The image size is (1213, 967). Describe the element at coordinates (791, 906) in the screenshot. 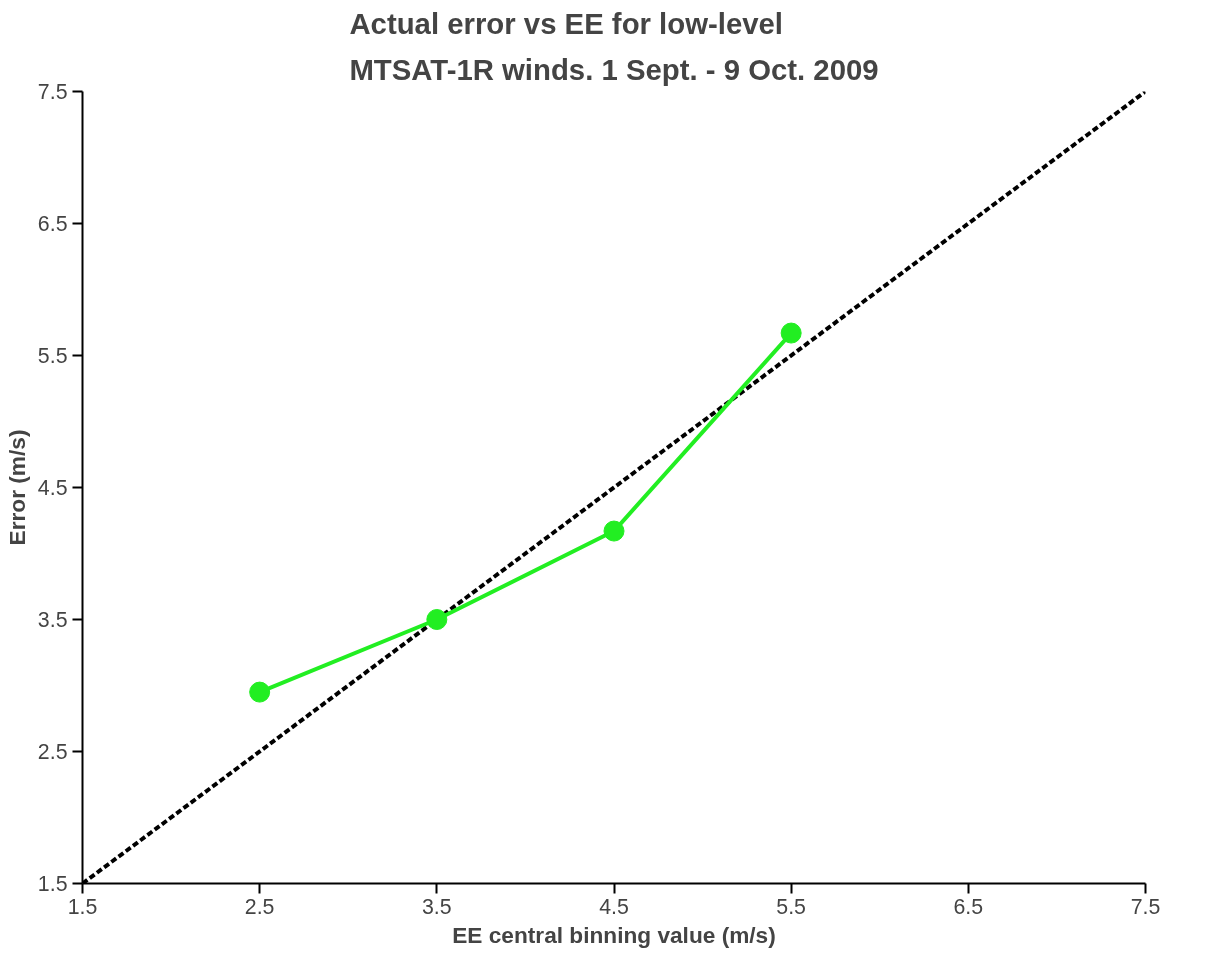

I see `x-tick-label: 5.5` at that location.